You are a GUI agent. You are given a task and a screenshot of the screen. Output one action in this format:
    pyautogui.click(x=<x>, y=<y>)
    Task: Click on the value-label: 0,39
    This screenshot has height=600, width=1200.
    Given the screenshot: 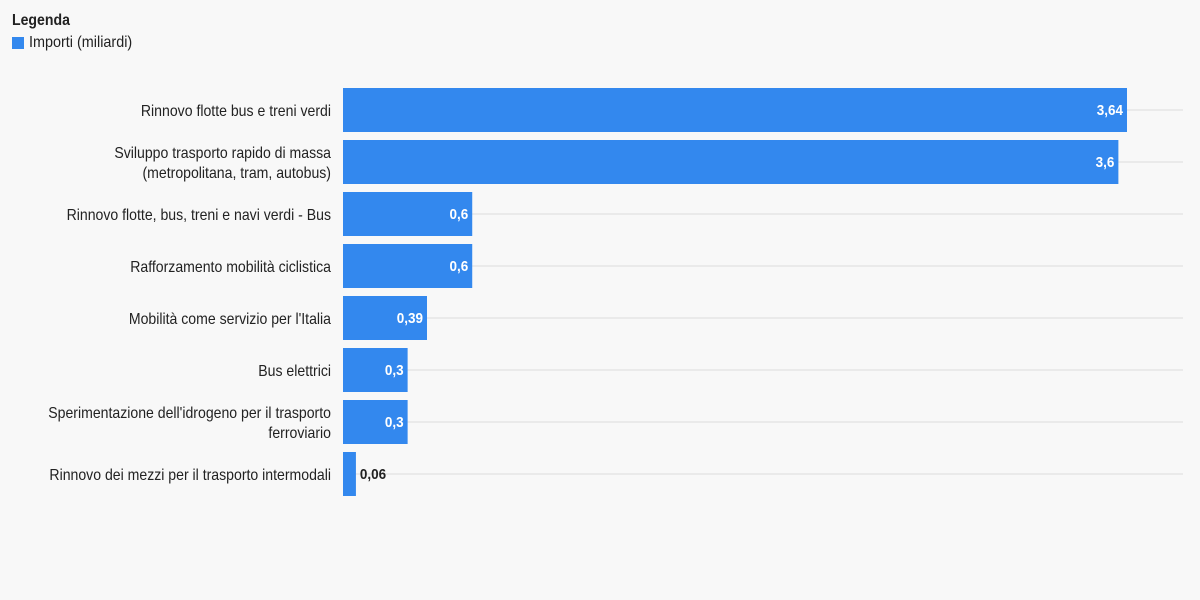 What is the action you would take?
    pyautogui.click(x=410, y=318)
    